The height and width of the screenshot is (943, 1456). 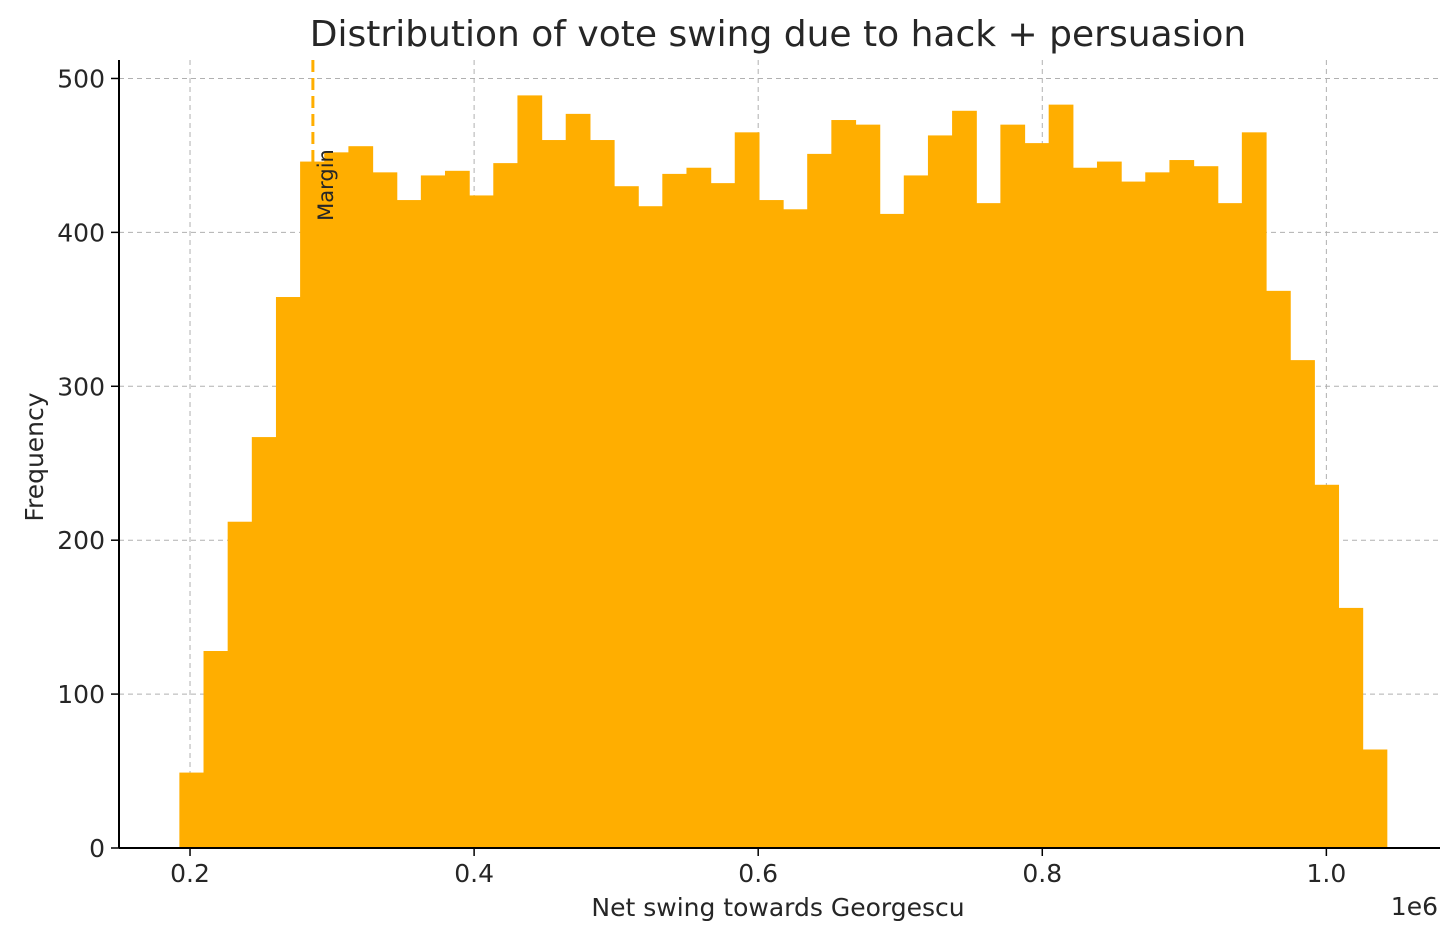 What do you see at coordinates (81, 78) in the screenshot?
I see `y-tick-label: 500` at bounding box center [81, 78].